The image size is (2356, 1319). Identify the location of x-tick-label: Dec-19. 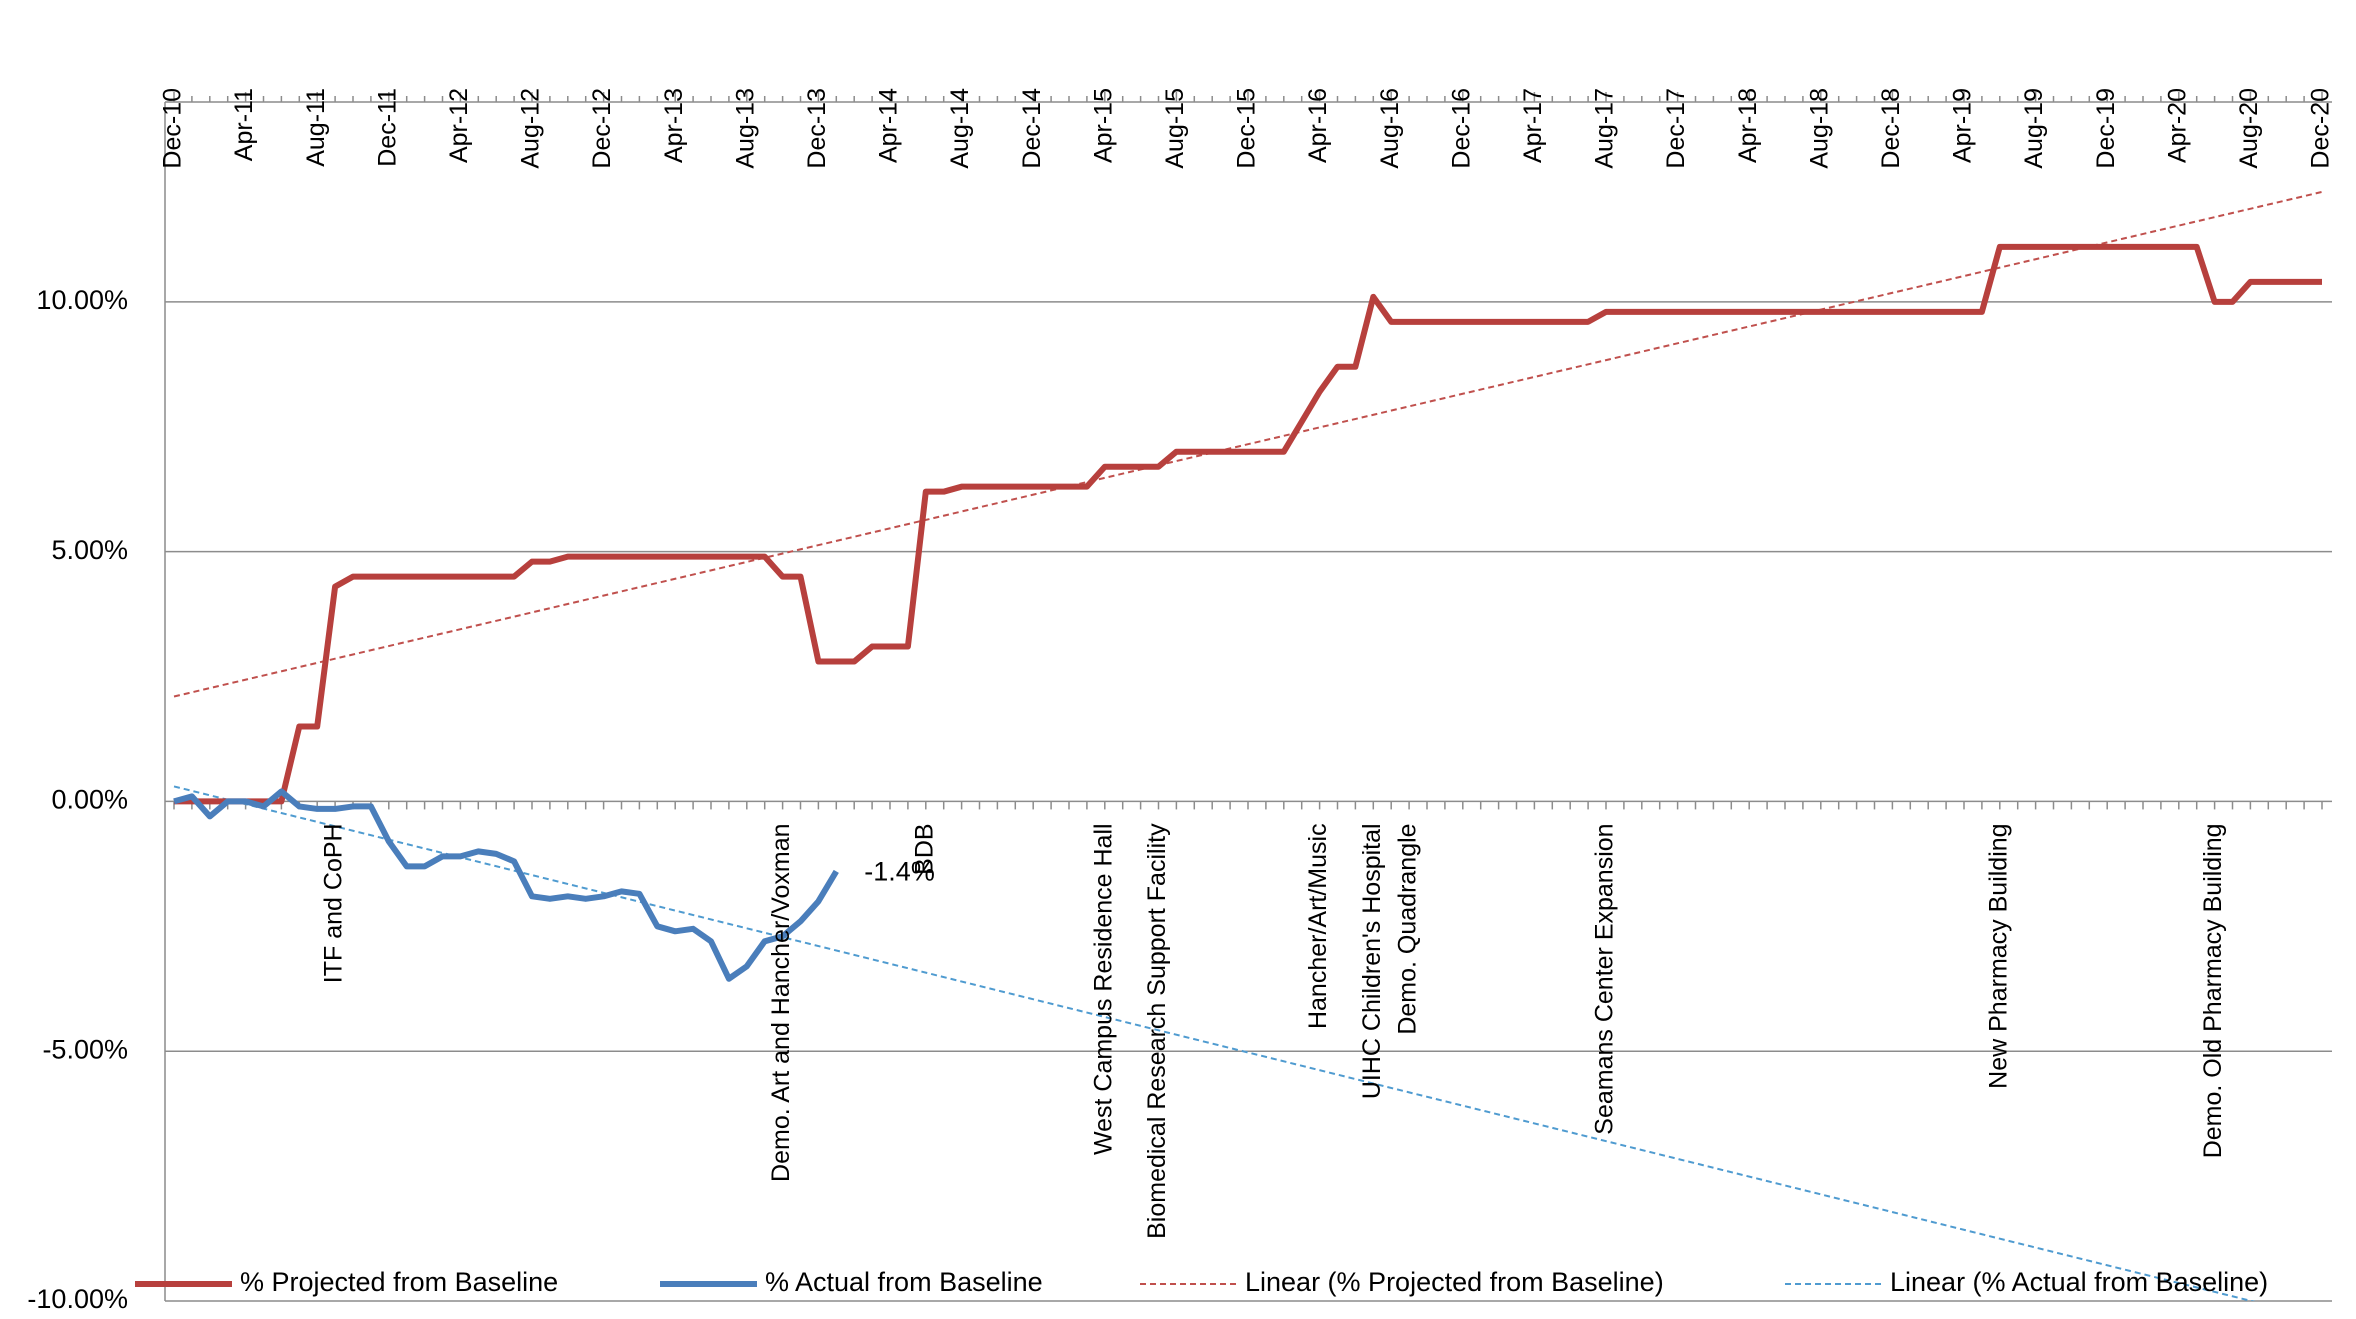
(2106, 128).